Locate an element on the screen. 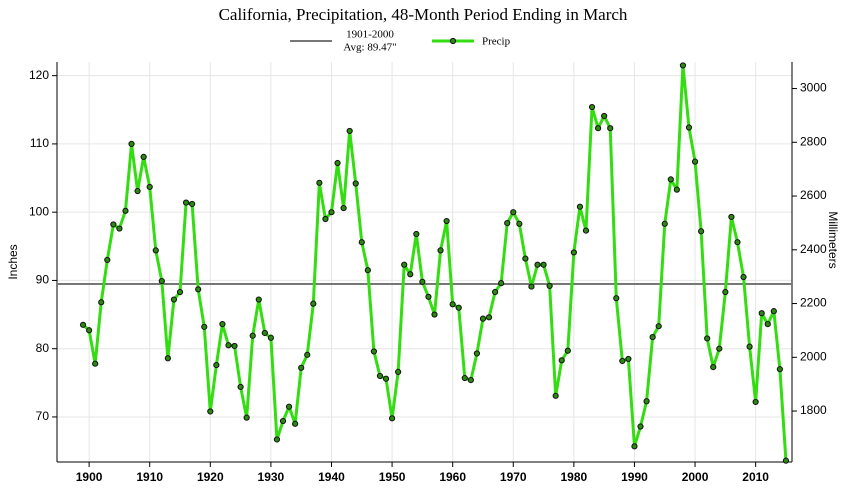  y2-tick-label: 2000 is located at coordinates (813, 356).